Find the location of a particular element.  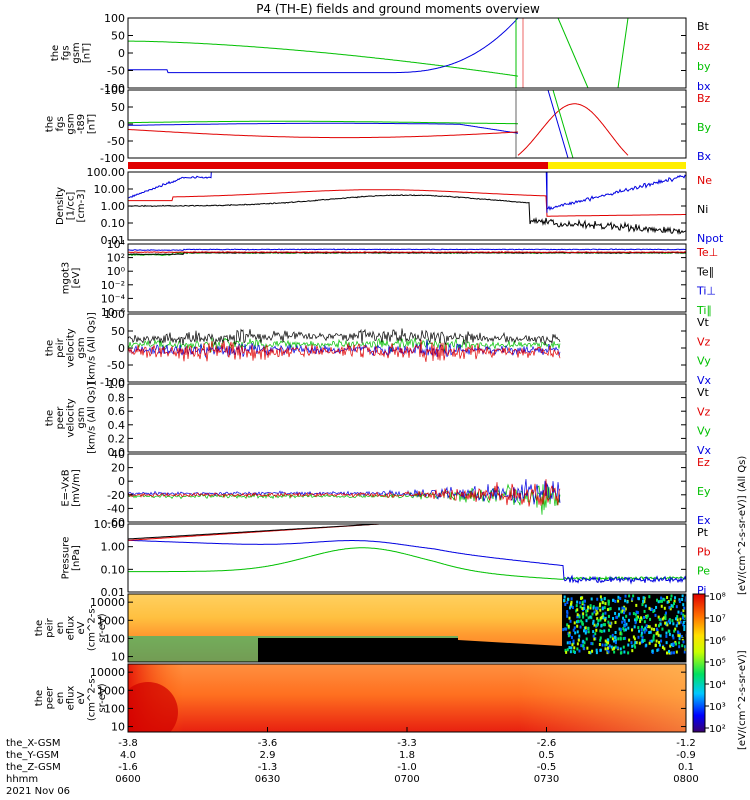

y-tick-label: 0.01 is located at coordinates (113, 240).